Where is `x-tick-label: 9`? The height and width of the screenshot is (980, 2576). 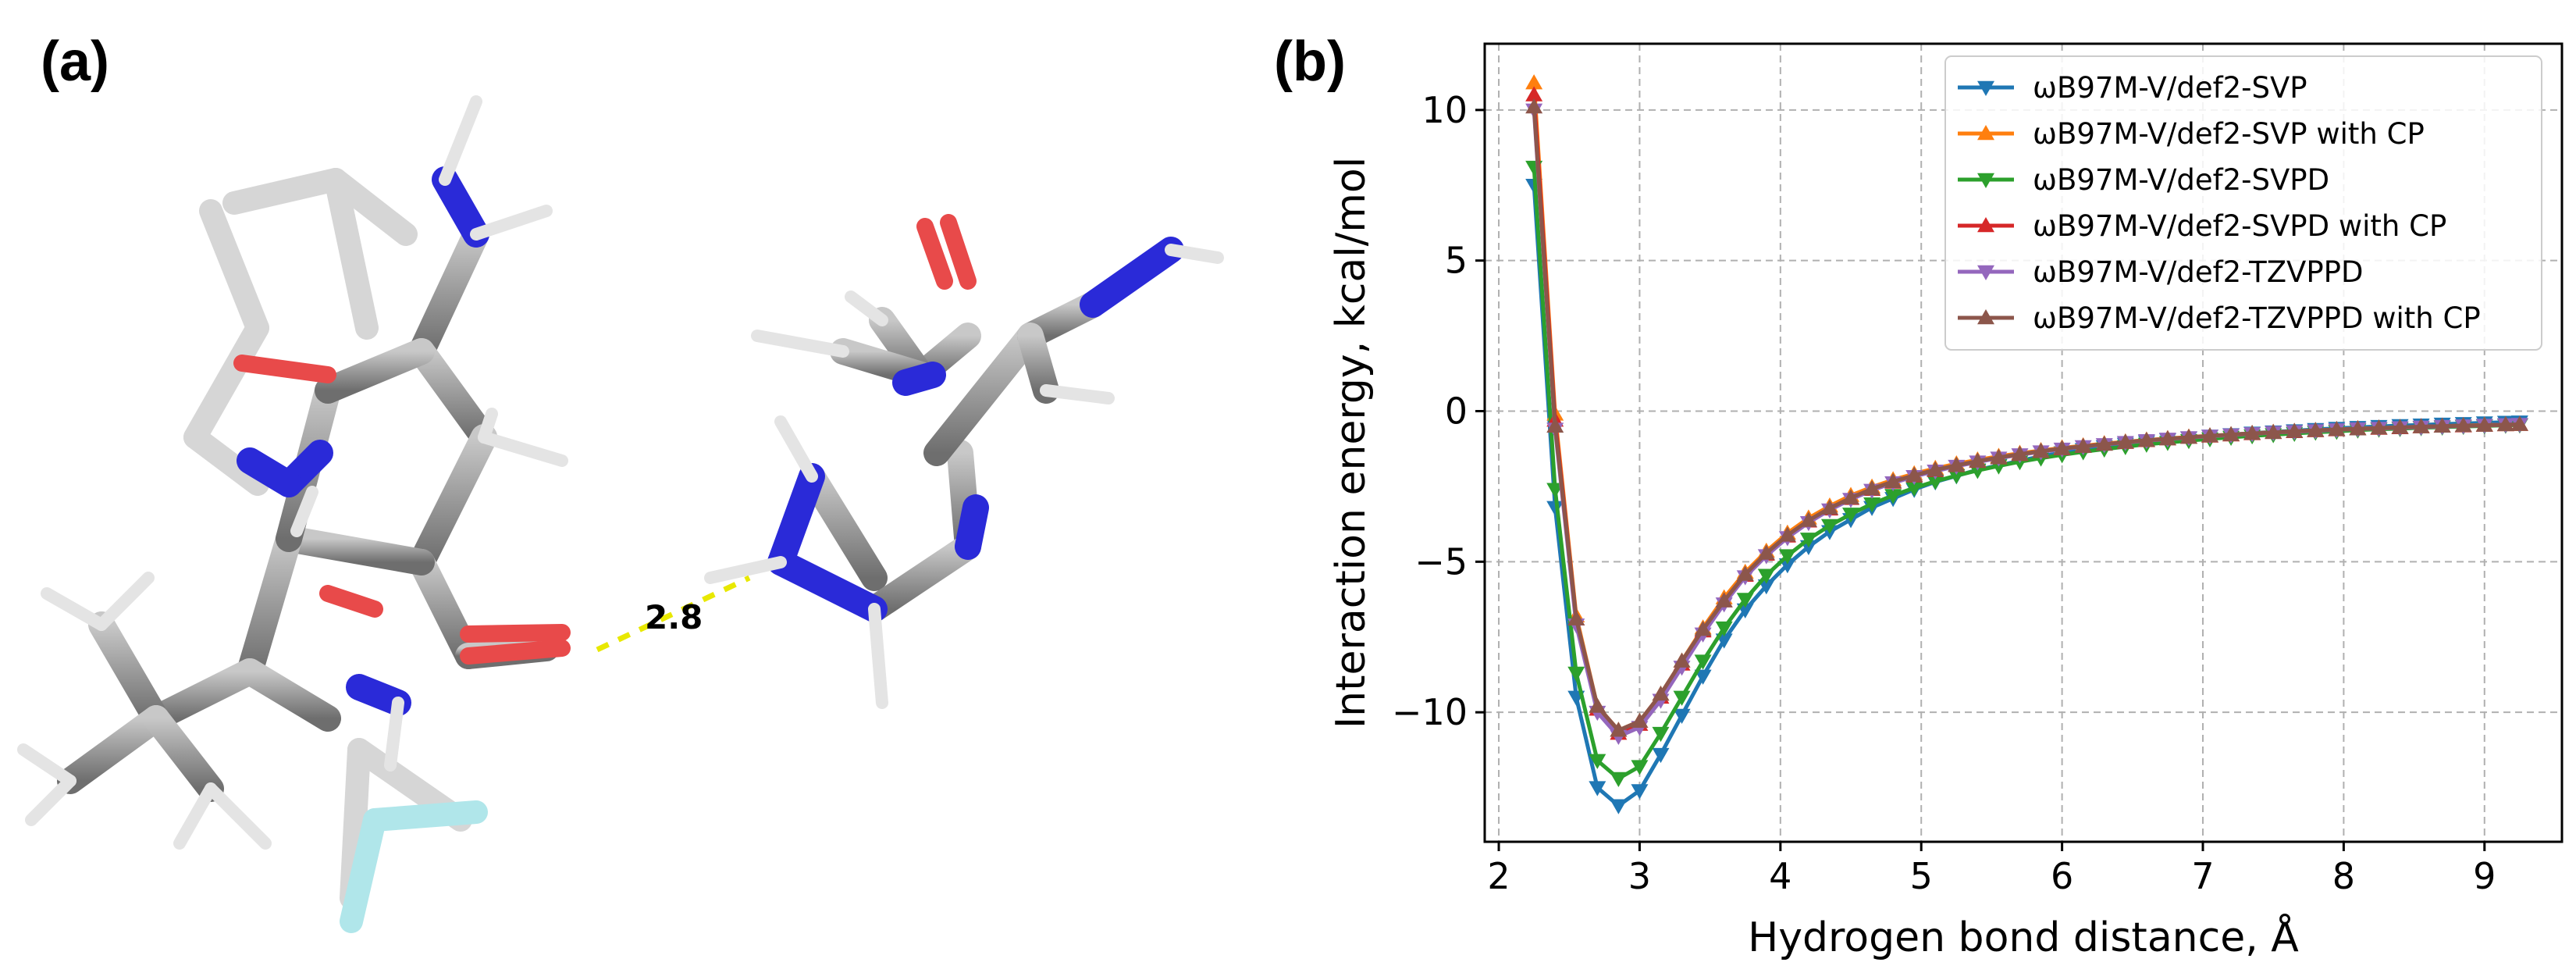 x-tick-label: 9 is located at coordinates (2484, 876).